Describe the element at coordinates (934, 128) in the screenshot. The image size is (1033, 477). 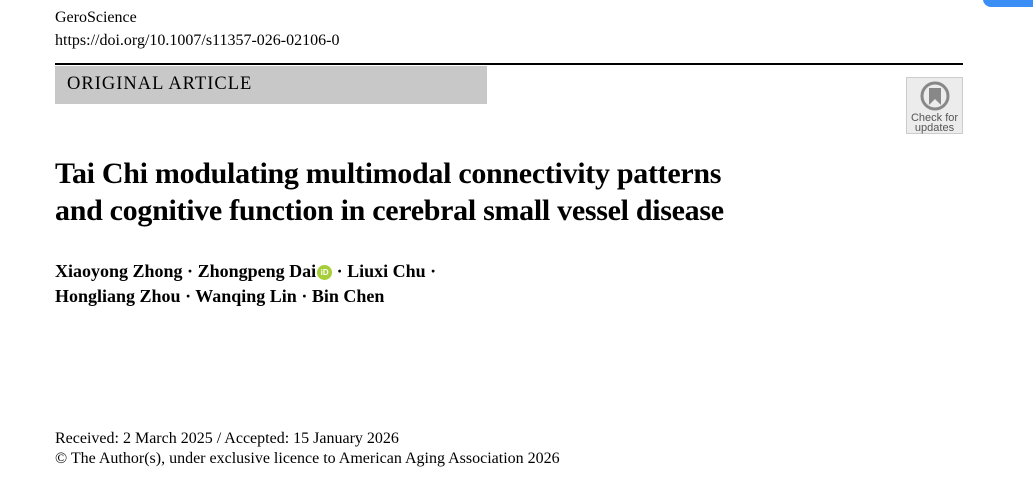
I see `check-for-updates-line2: updates` at that location.